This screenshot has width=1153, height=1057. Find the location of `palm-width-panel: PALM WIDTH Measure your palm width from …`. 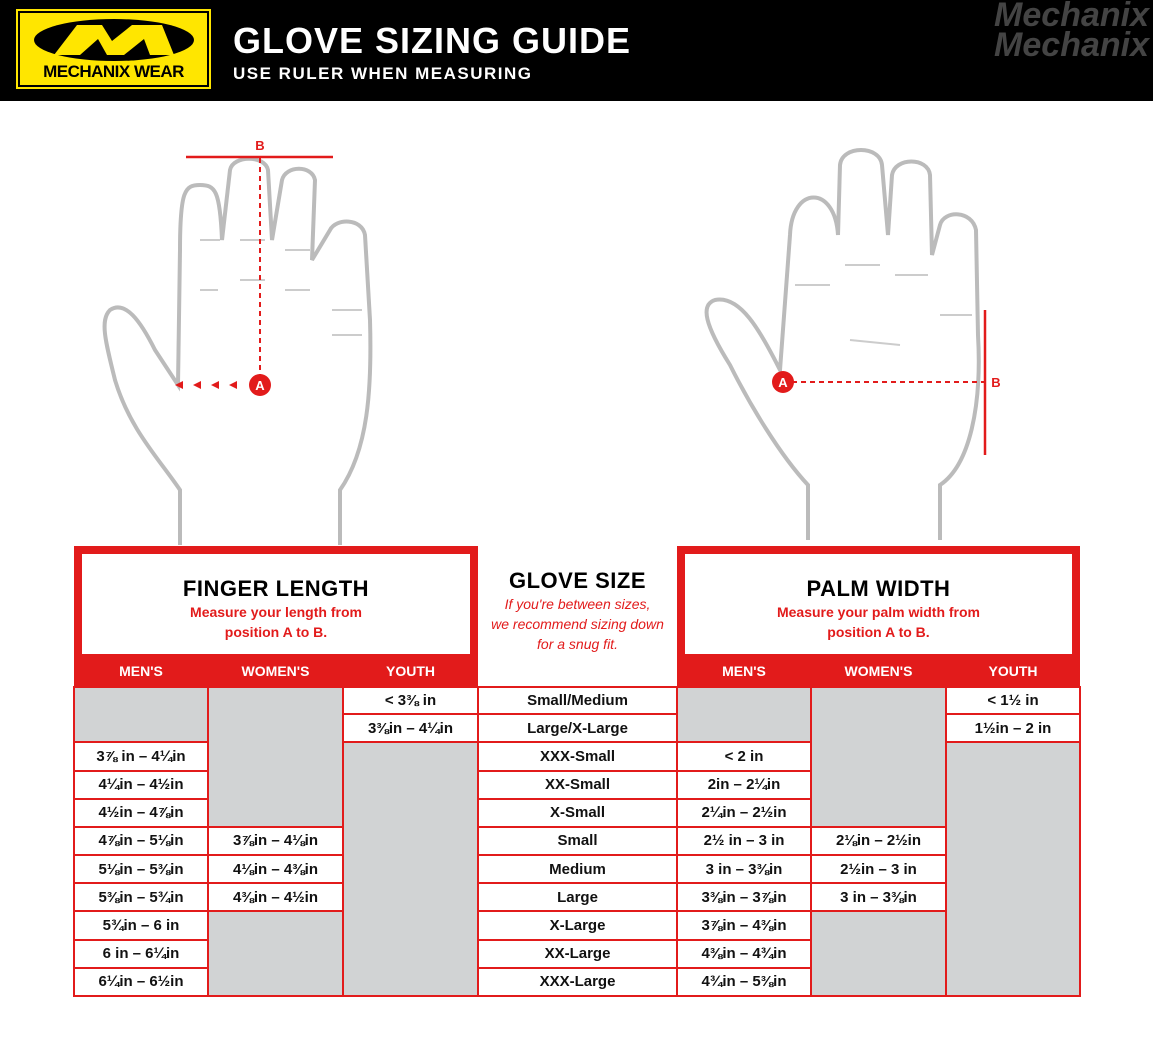

palm-width-panel: PALM WIDTH Measure your palm width from … is located at coordinates (878, 617).